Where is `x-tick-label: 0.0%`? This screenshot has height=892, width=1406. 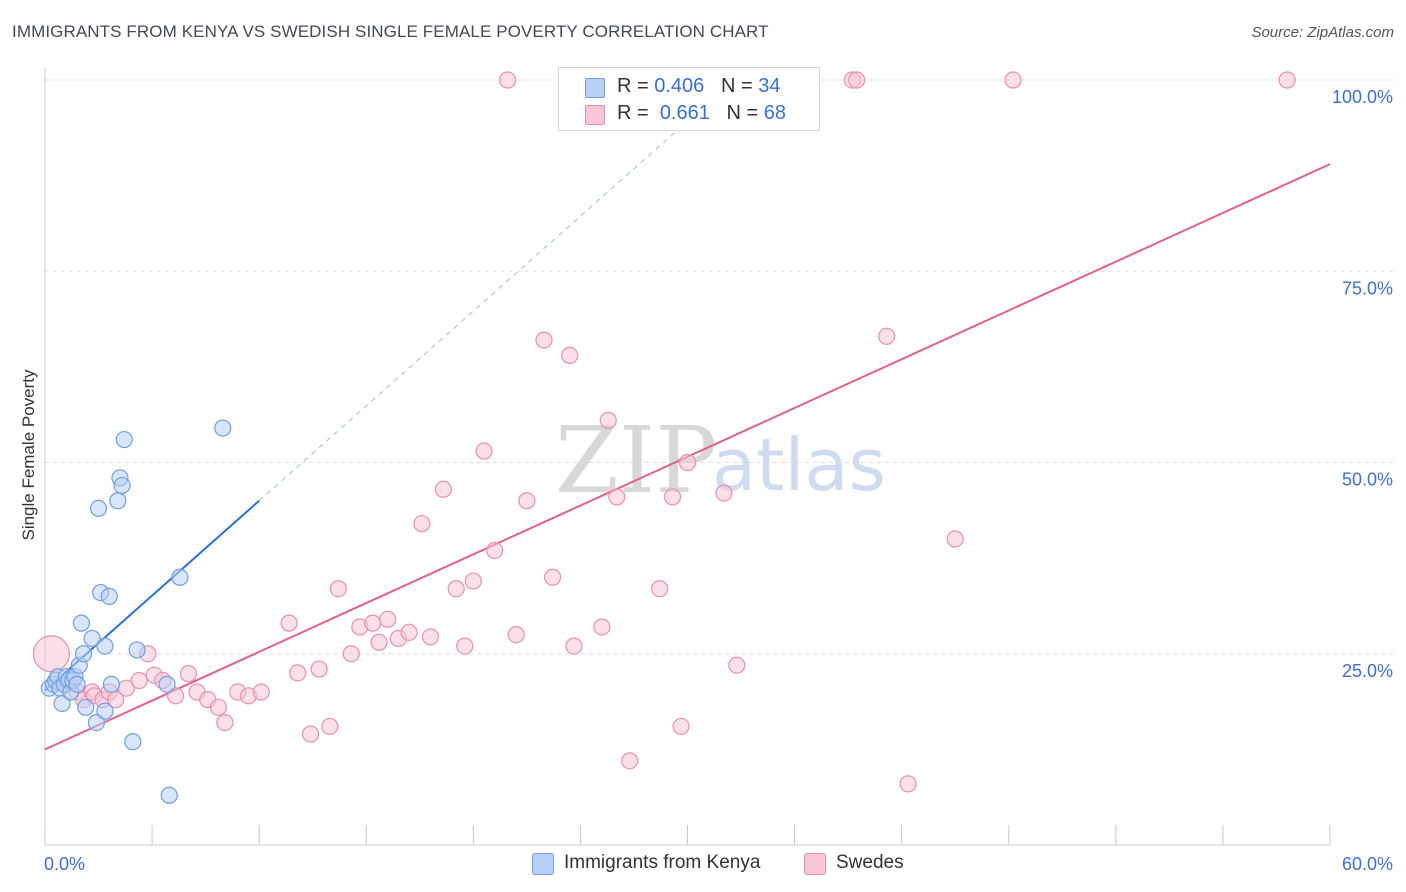 x-tick-label: 0.0% is located at coordinates (64, 864).